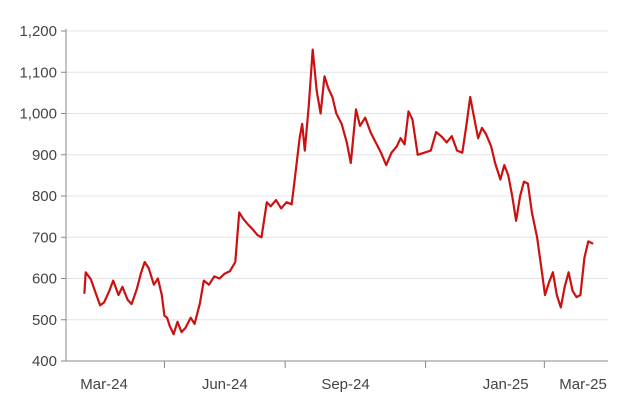 This screenshot has width=620, height=413. Describe the element at coordinates (44, 155) in the screenshot. I see `y-tick-label: 900` at that location.